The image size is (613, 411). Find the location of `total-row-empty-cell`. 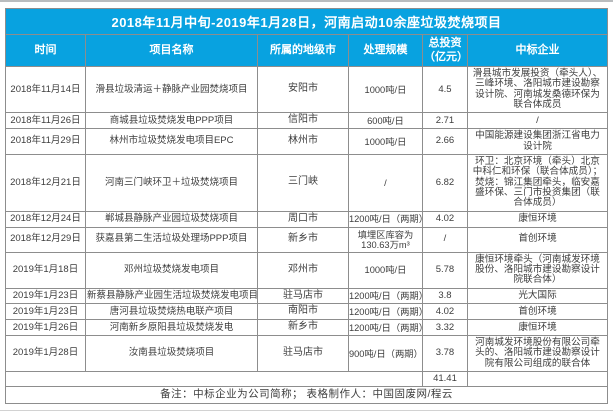

total-row-empty-cell is located at coordinates (213, 379).